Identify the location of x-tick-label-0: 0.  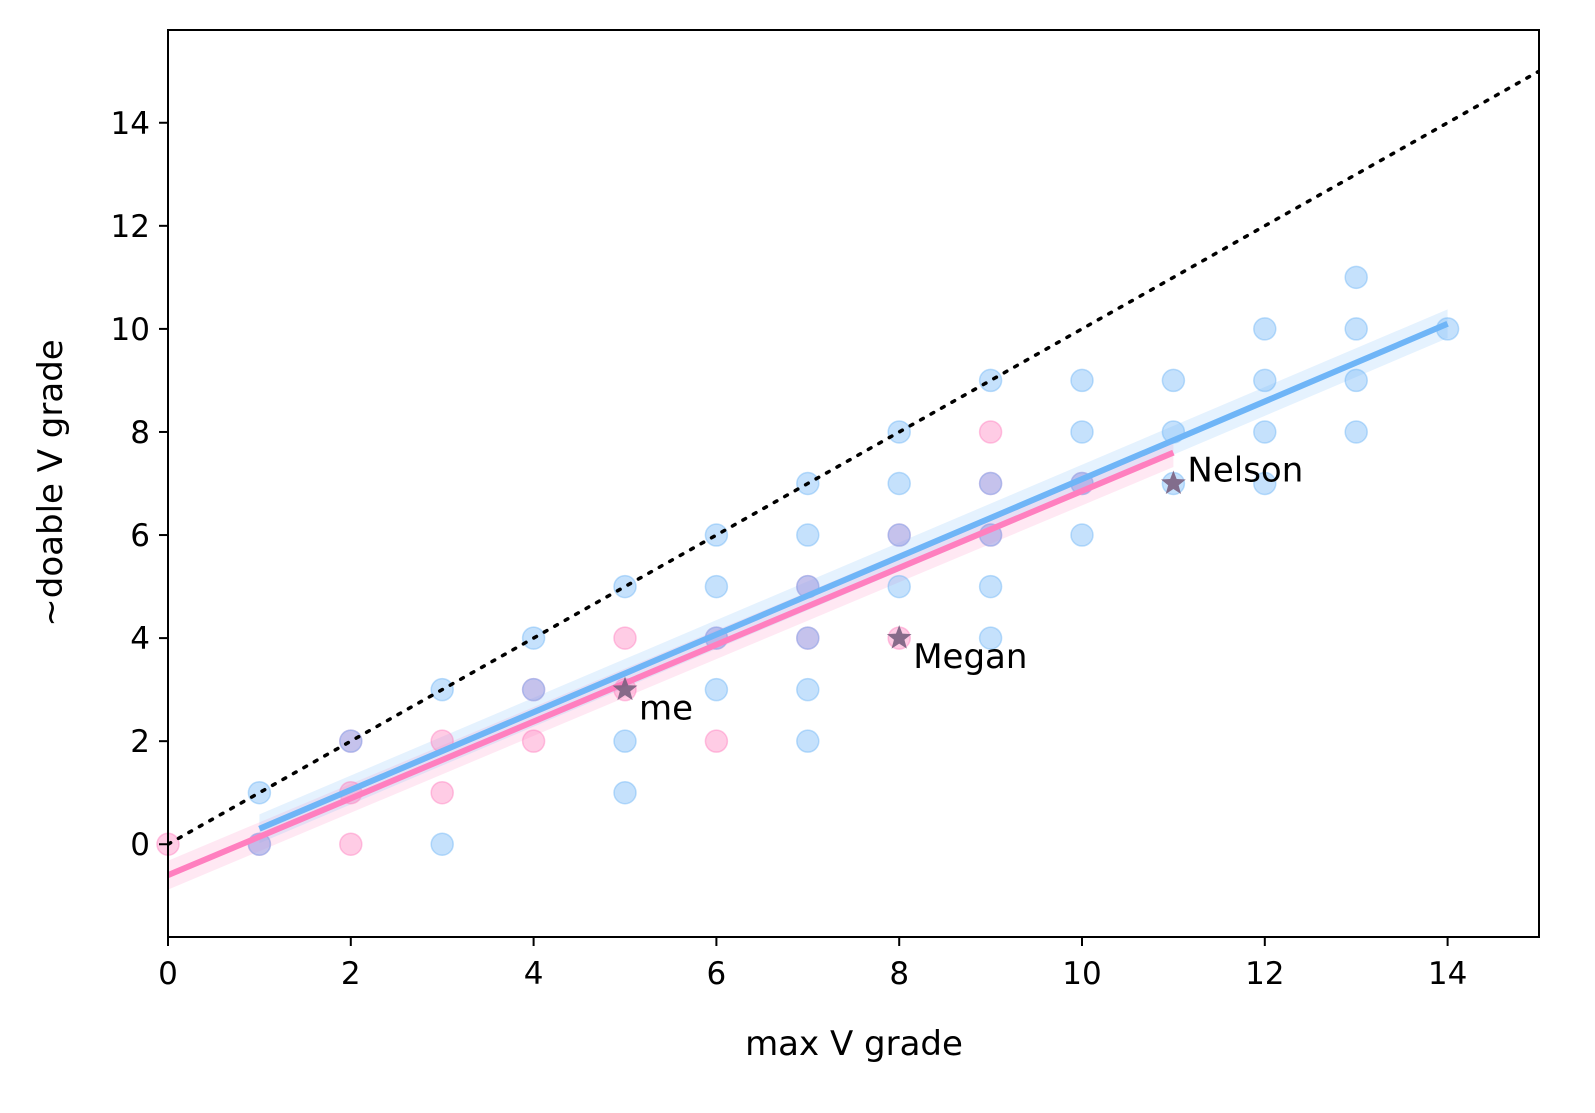
(168, 974).